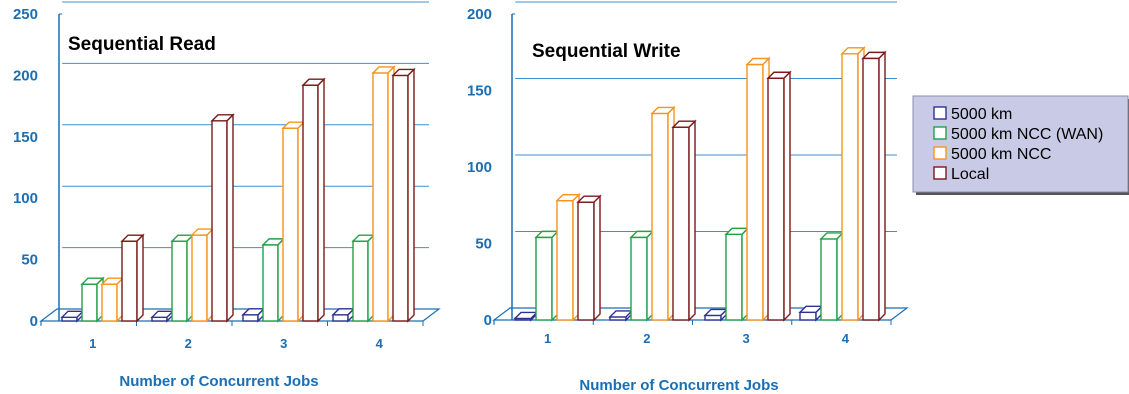  What do you see at coordinates (25, 14) in the screenshot?
I see `y-tick-label: 250` at bounding box center [25, 14].